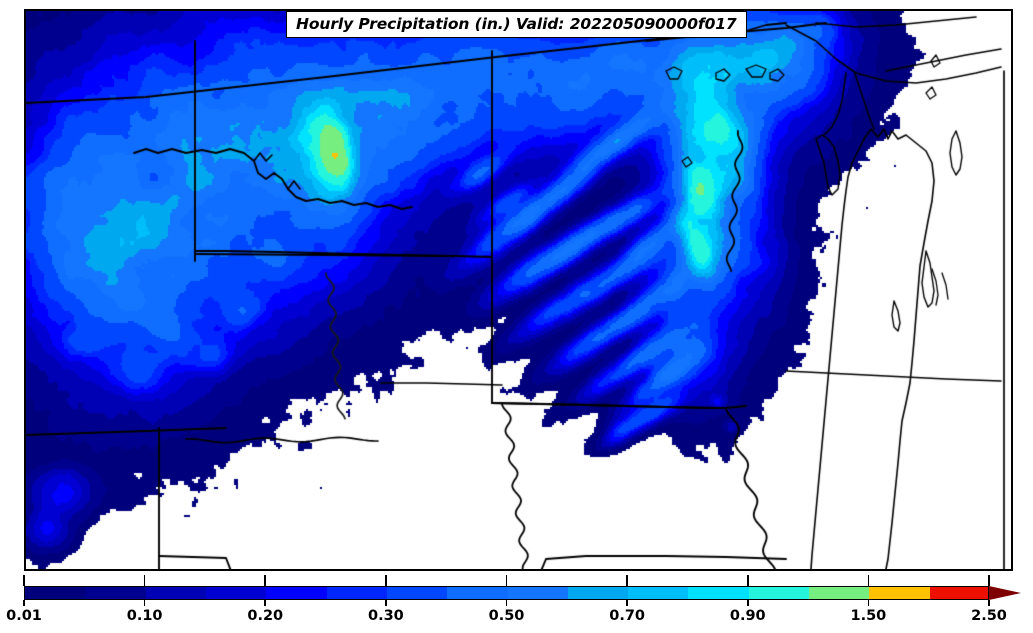 Image resolution: width=1033 pixels, height=633 pixels. I want to click on colorbar-tick-label: 1.50, so click(868, 616).